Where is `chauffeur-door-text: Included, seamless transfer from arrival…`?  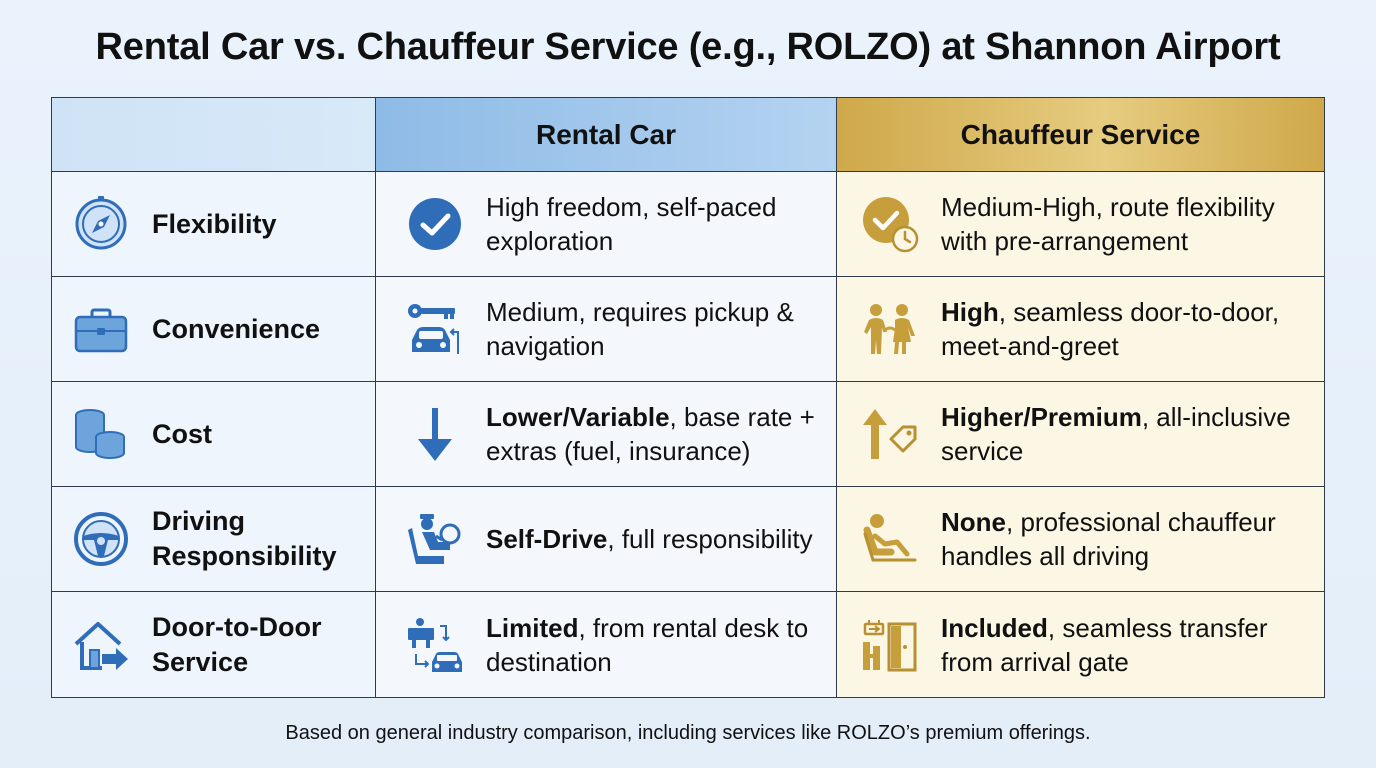 chauffeur-door-text: Included, seamless transfer from arrival… is located at coordinates (1104, 644).